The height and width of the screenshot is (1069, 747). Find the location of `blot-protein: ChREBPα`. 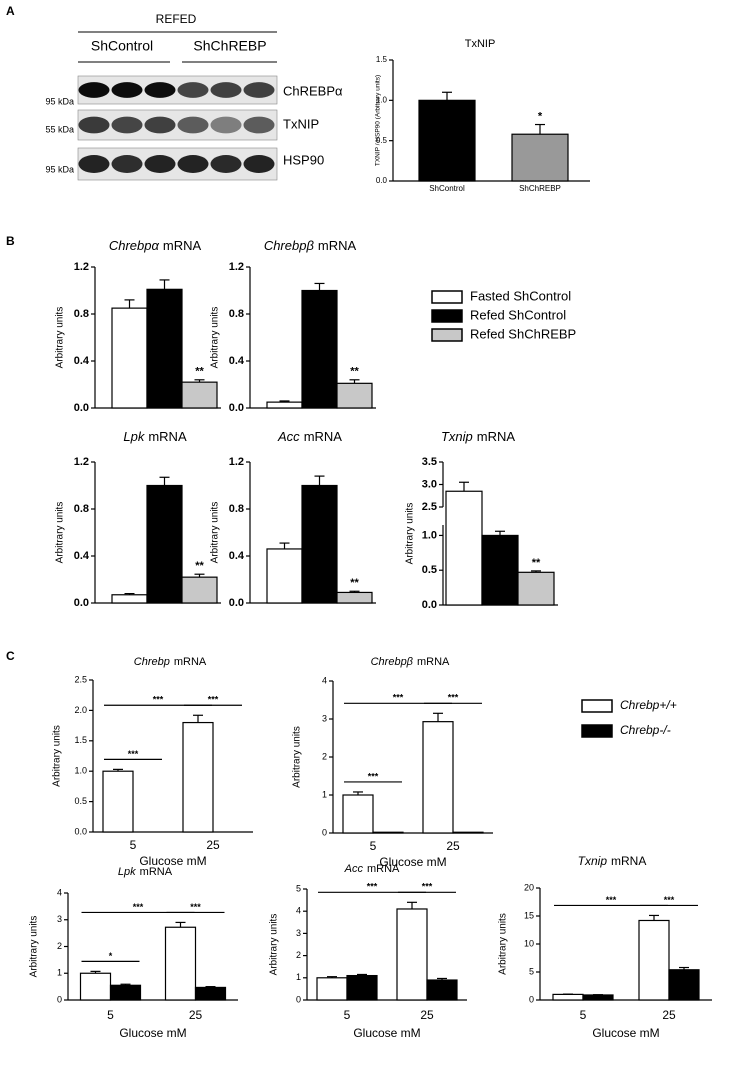

blot-protein: ChREBPα is located at coordinates (313, 90).